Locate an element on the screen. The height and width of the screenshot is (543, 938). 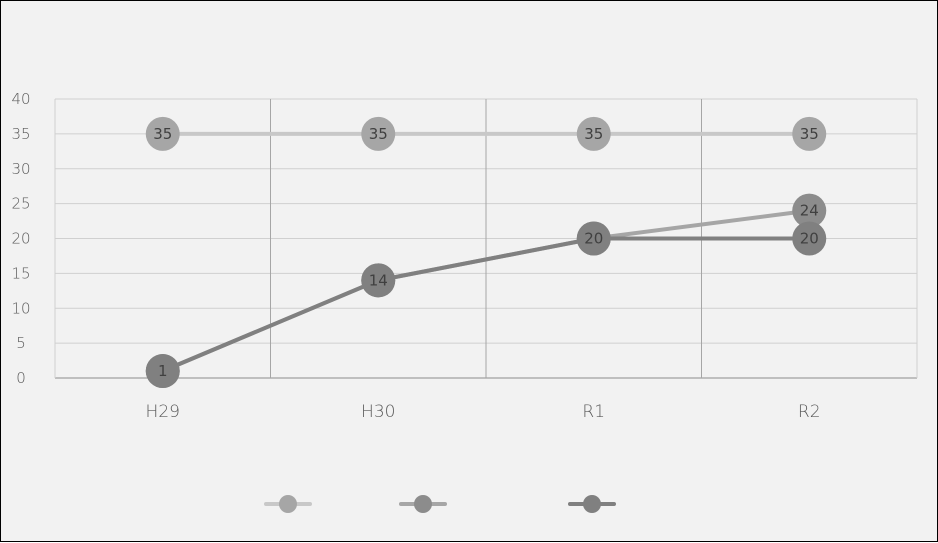
y-tick-label: 0 is located at coordinates (21, 378).